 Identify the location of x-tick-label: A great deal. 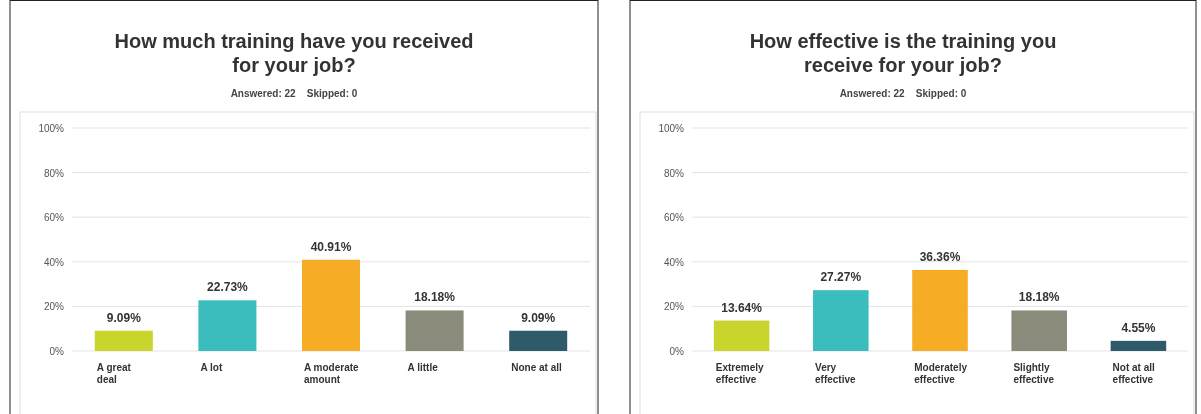
(114, 373).